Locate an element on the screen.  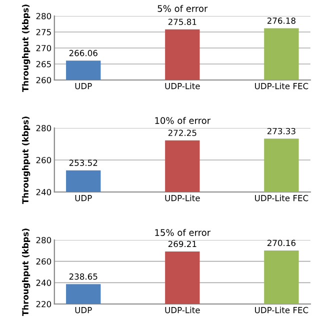
data-label: 273.33 is located at coordinates (281, 131).